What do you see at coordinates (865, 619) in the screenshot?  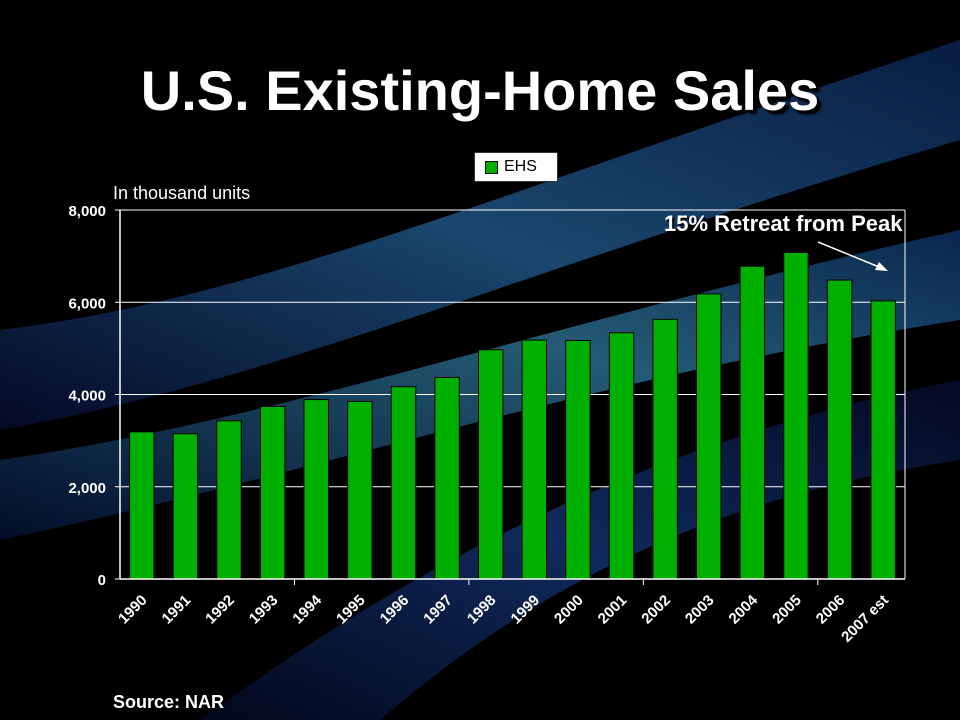 I see `x-tick-label: 2007 est` at bounding box center [865, 619].